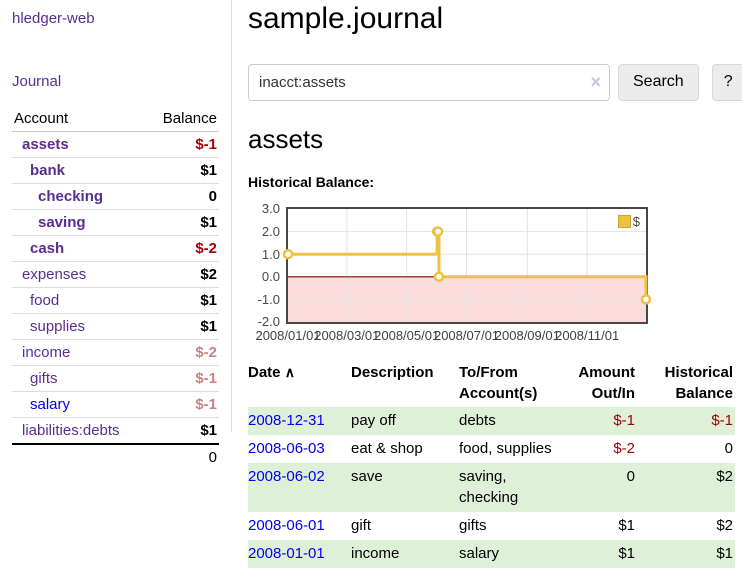  What do you see at coordinates (491, 487) in the screenshot?
I see `transaction-row: 2008-06-02 save saving, checking 0 $2` at bounding box center [491, 487].